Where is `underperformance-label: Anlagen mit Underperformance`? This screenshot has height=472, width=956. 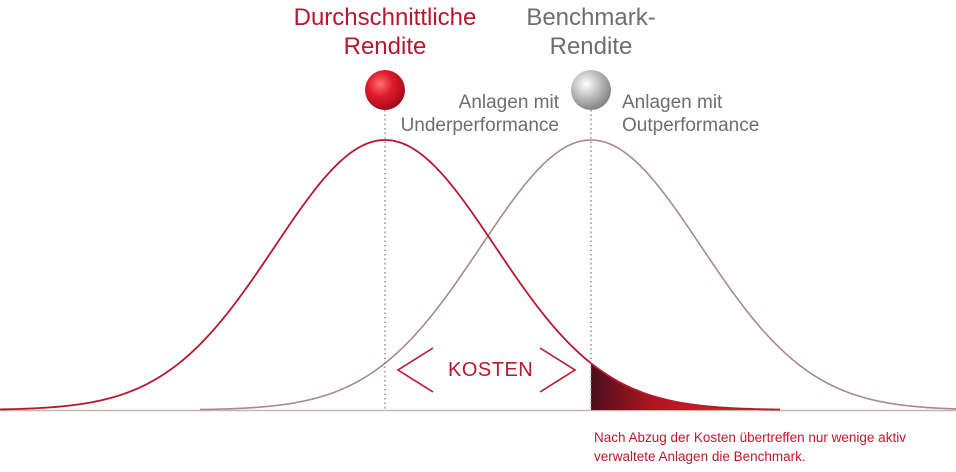 underperformance-label: Anlagen mit Underperformance is located at coordinates (479, 114).